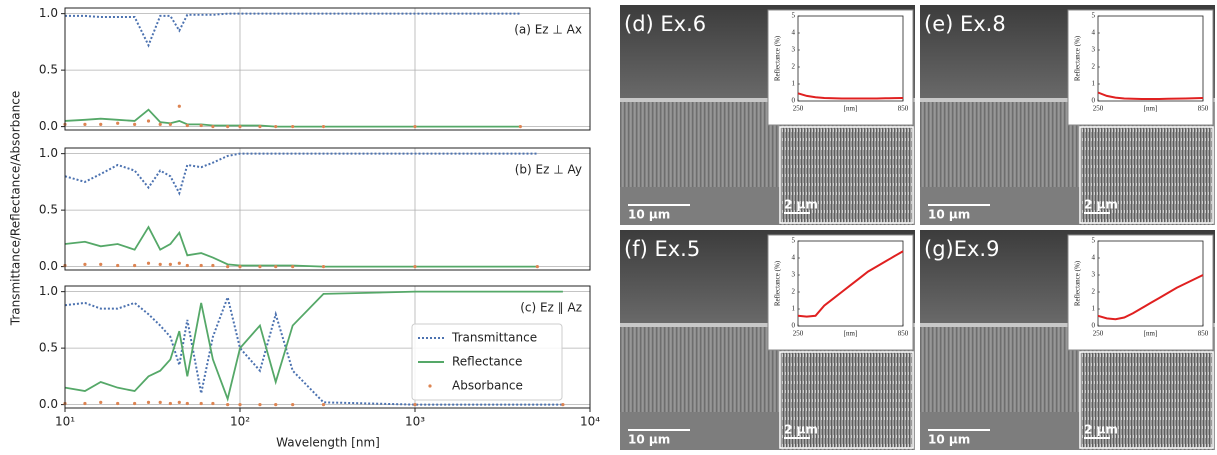  Describe the element at coordinates (48, 348) in the screenshot. I see `y-tick-label: 0.5` at that location.